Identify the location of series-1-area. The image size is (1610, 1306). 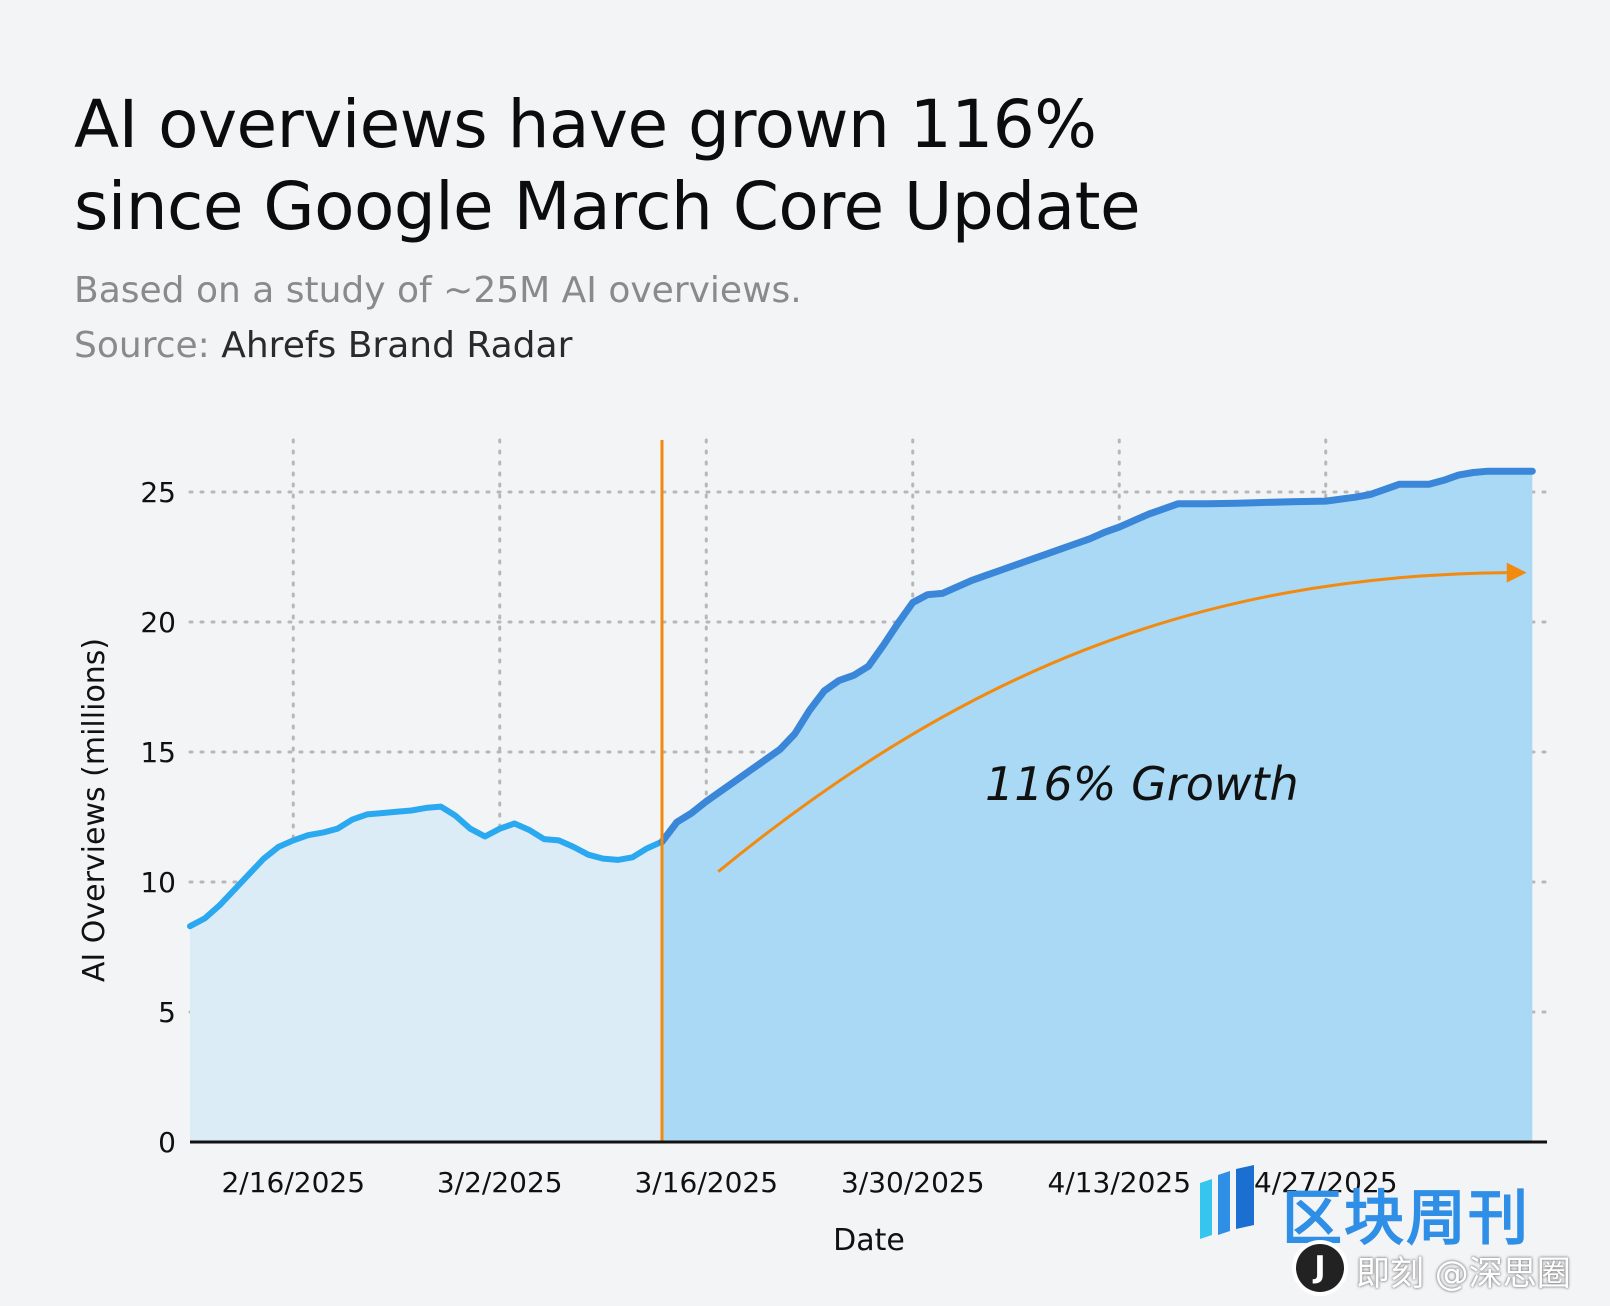
(426, 974).